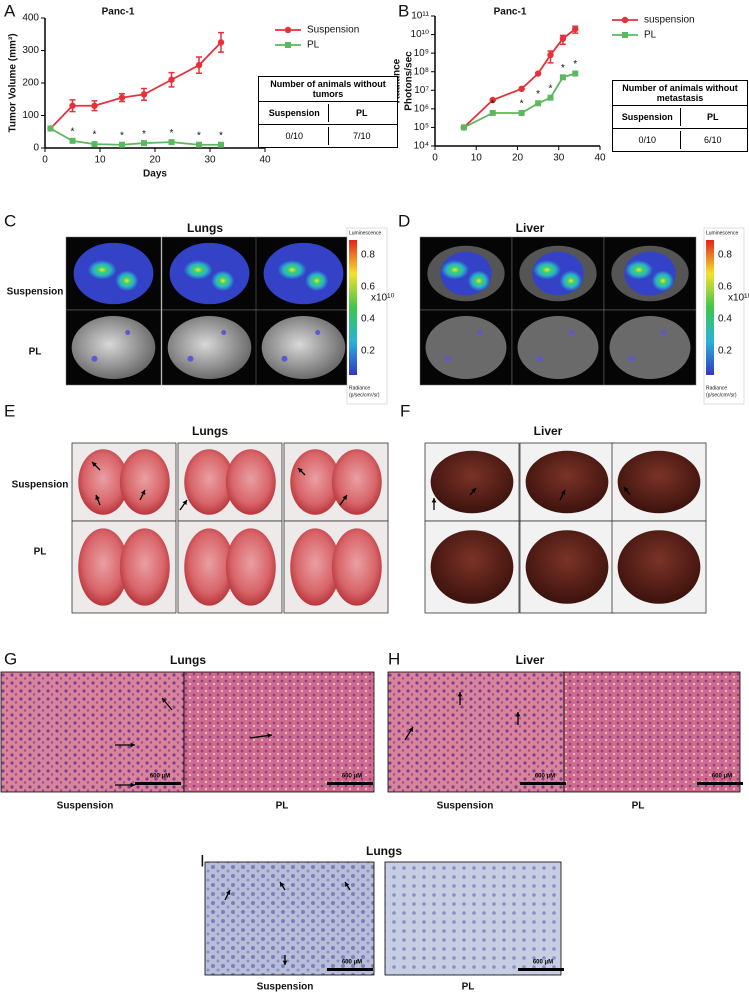  What do you see at coordinates (288, 30) in the screenshot?
I see `legend-marker` at bounding box center [288, 30].